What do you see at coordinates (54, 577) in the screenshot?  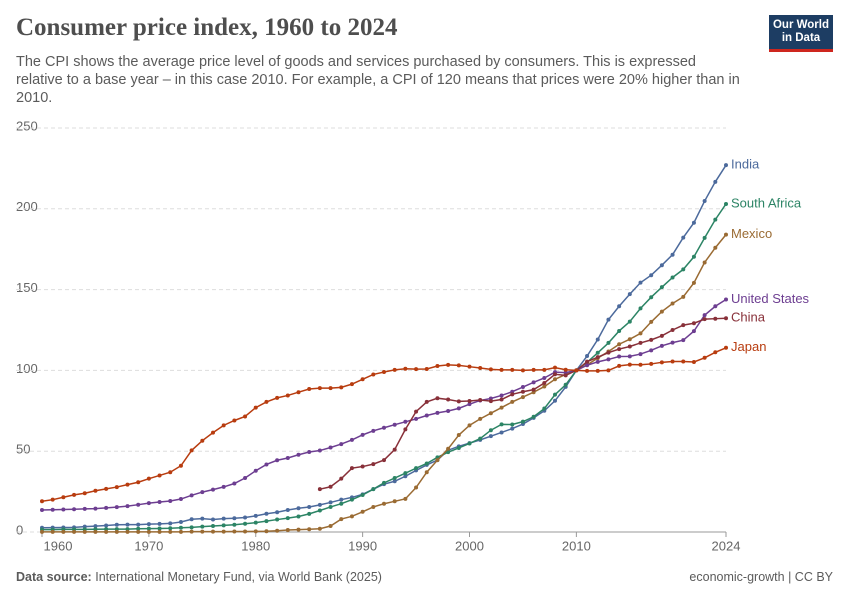 I see `source-label: Data source:` at bounding box center [54, 577].